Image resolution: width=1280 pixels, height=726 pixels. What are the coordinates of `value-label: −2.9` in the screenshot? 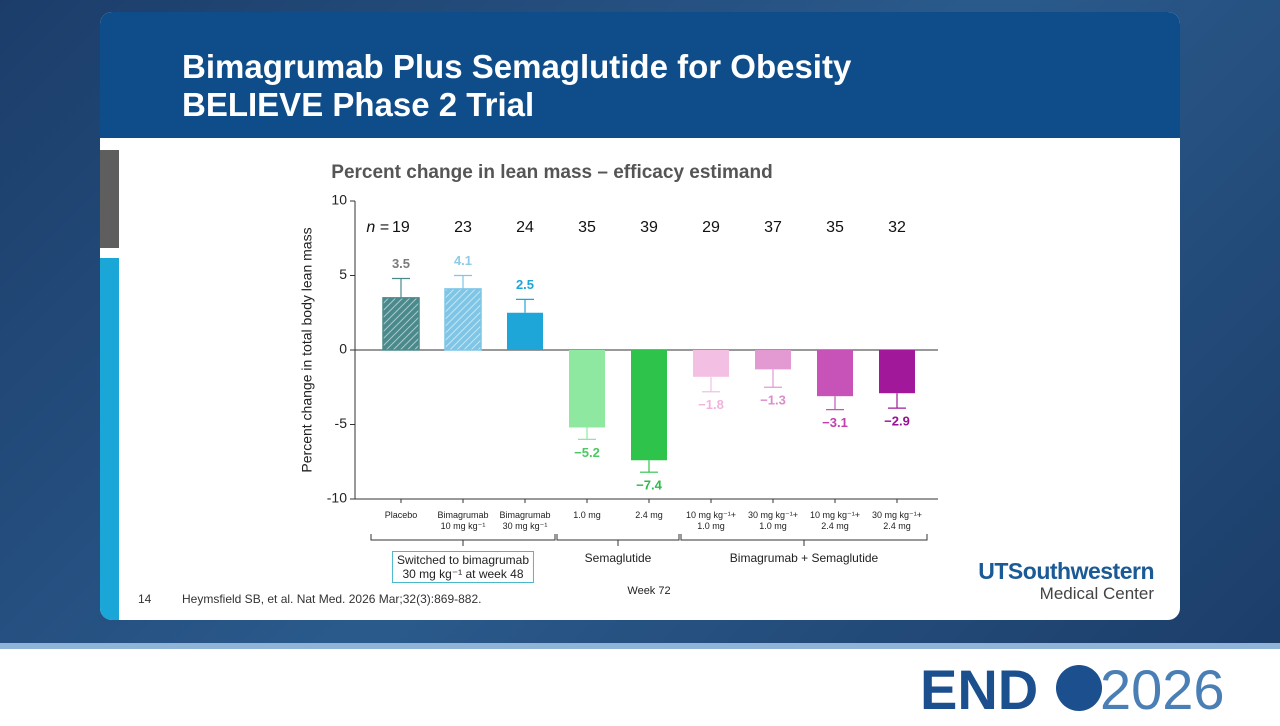 It's located at (897, 421).